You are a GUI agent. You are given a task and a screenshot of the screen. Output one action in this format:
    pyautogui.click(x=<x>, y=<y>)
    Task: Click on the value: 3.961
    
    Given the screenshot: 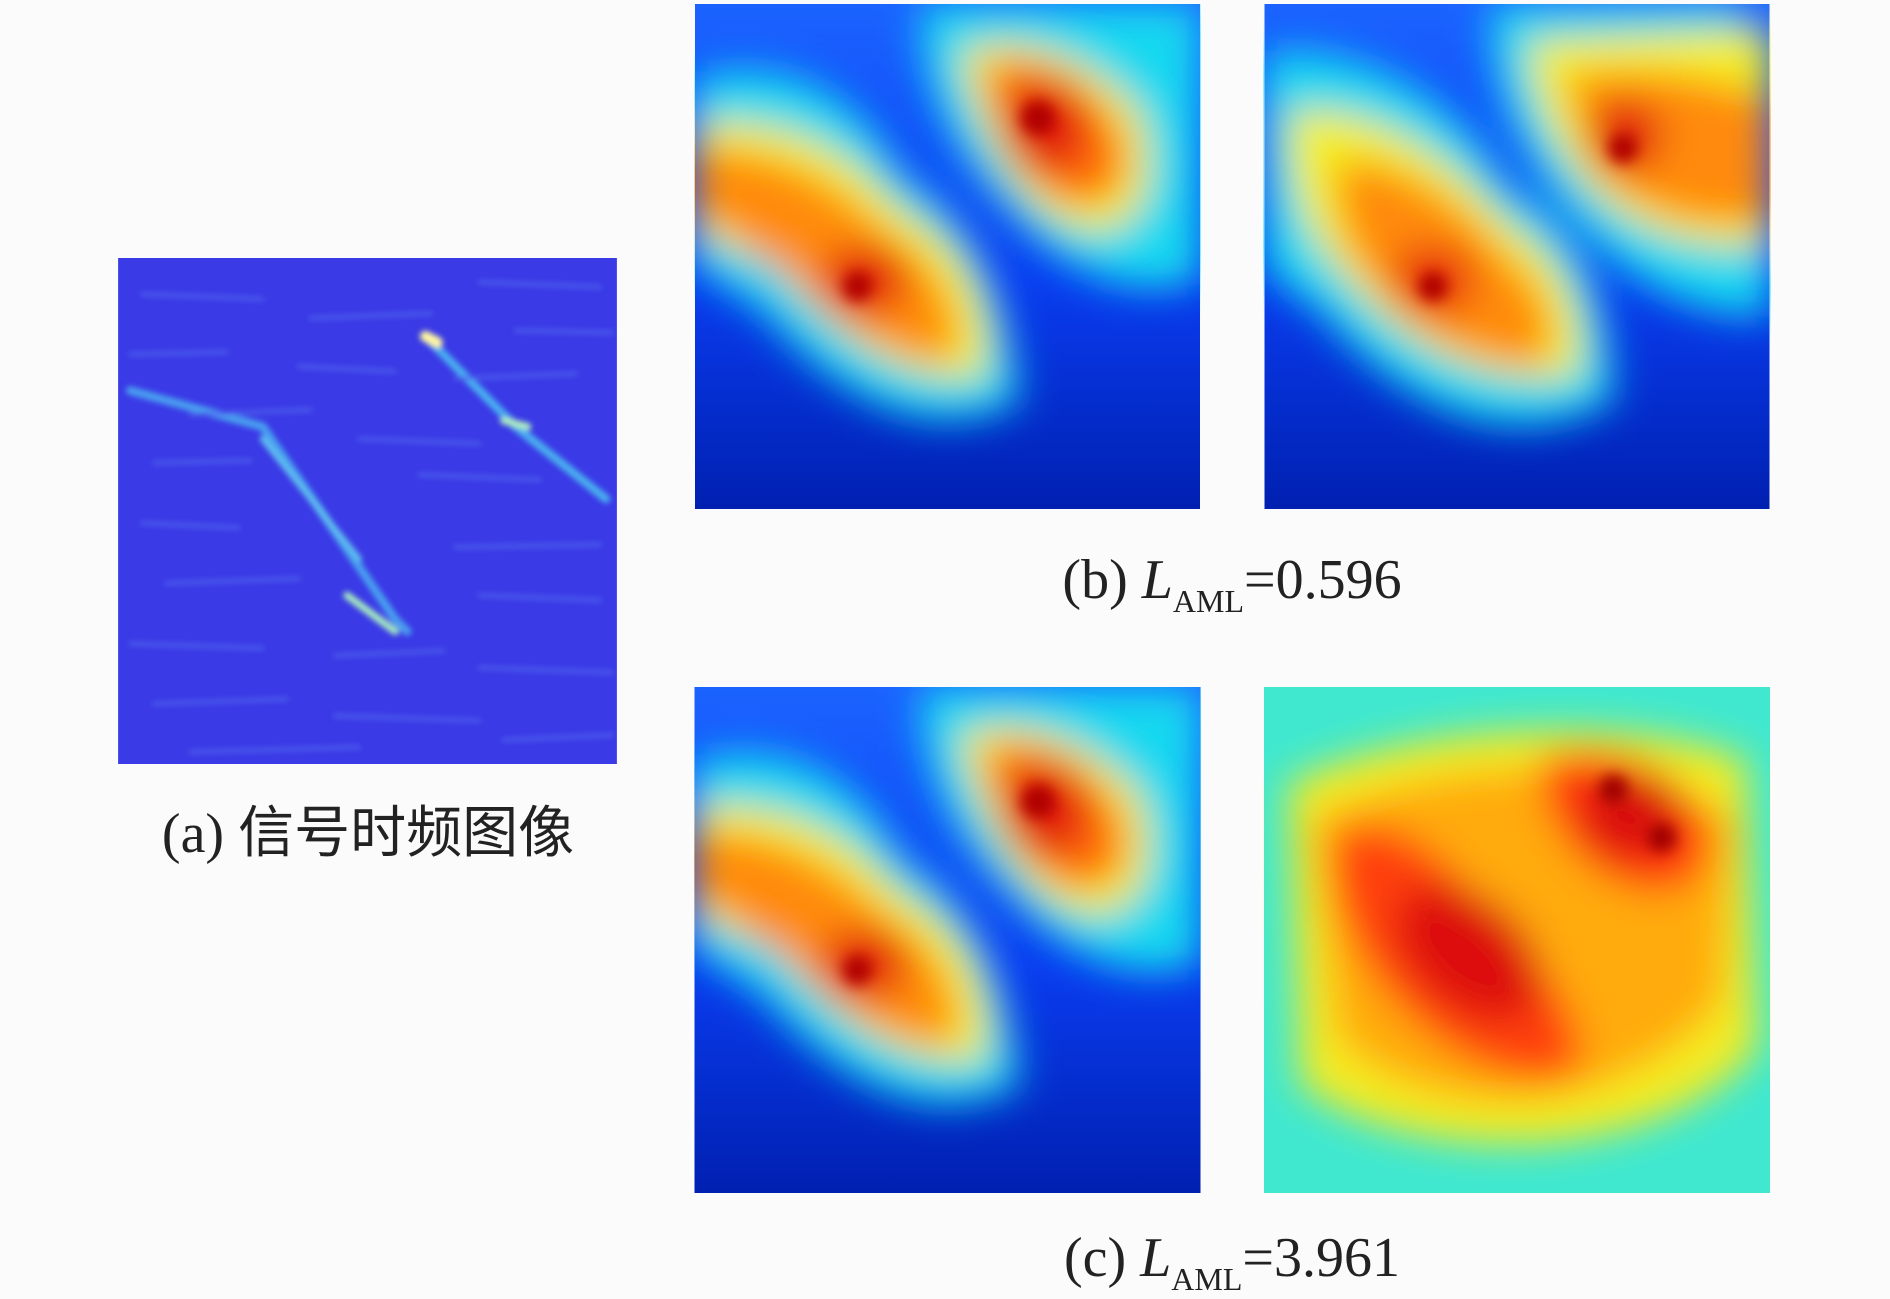 What is the action you would take?
    pyautogui.click(x=1337, y=1258)
    